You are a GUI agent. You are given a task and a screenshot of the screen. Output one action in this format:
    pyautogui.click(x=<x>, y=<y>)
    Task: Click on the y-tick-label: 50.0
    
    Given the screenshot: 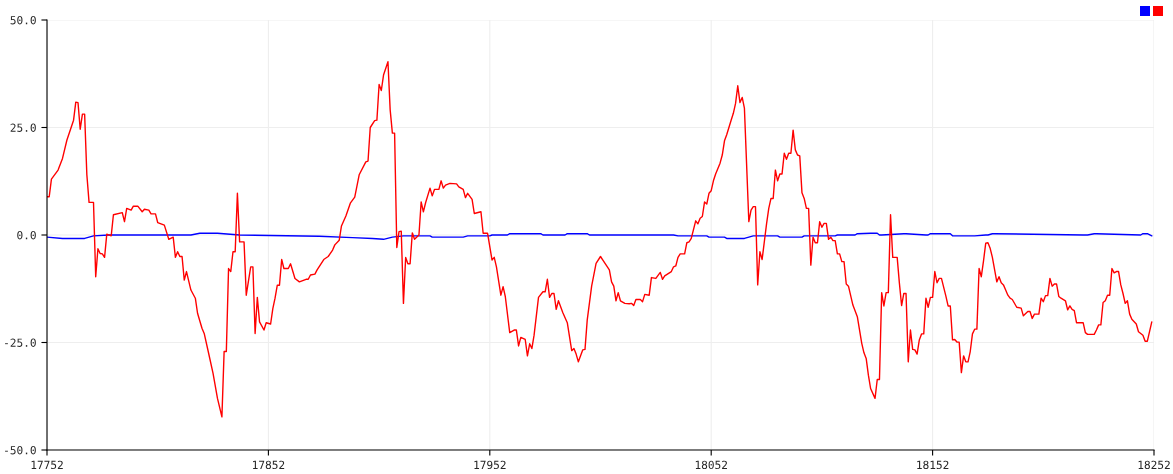 What is the action you would take?
    pyautogui.click(x=23, y=20)
    